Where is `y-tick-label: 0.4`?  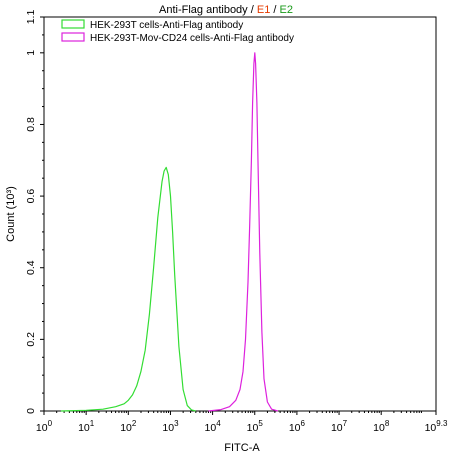 y-tick-label: 0.4 is located at coordinates (31, 267).